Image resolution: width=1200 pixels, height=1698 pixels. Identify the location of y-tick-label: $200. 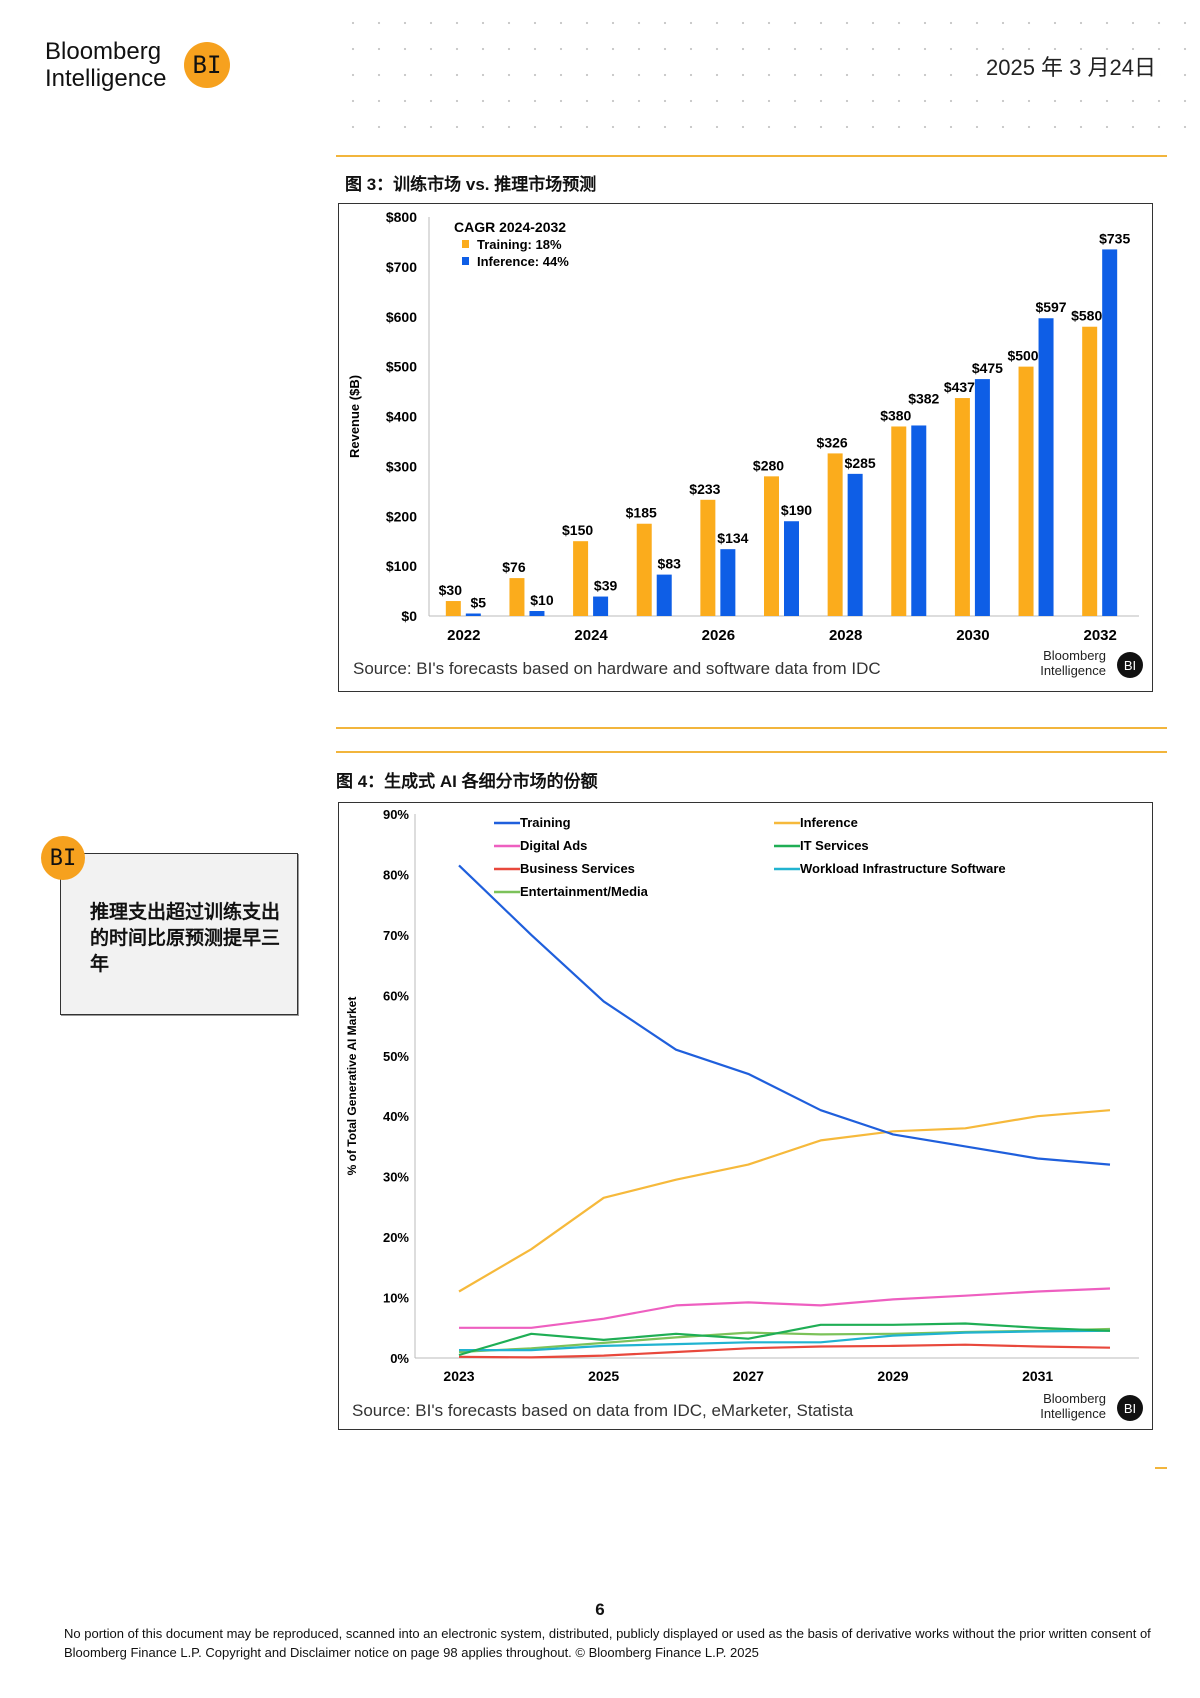
(401, 516).